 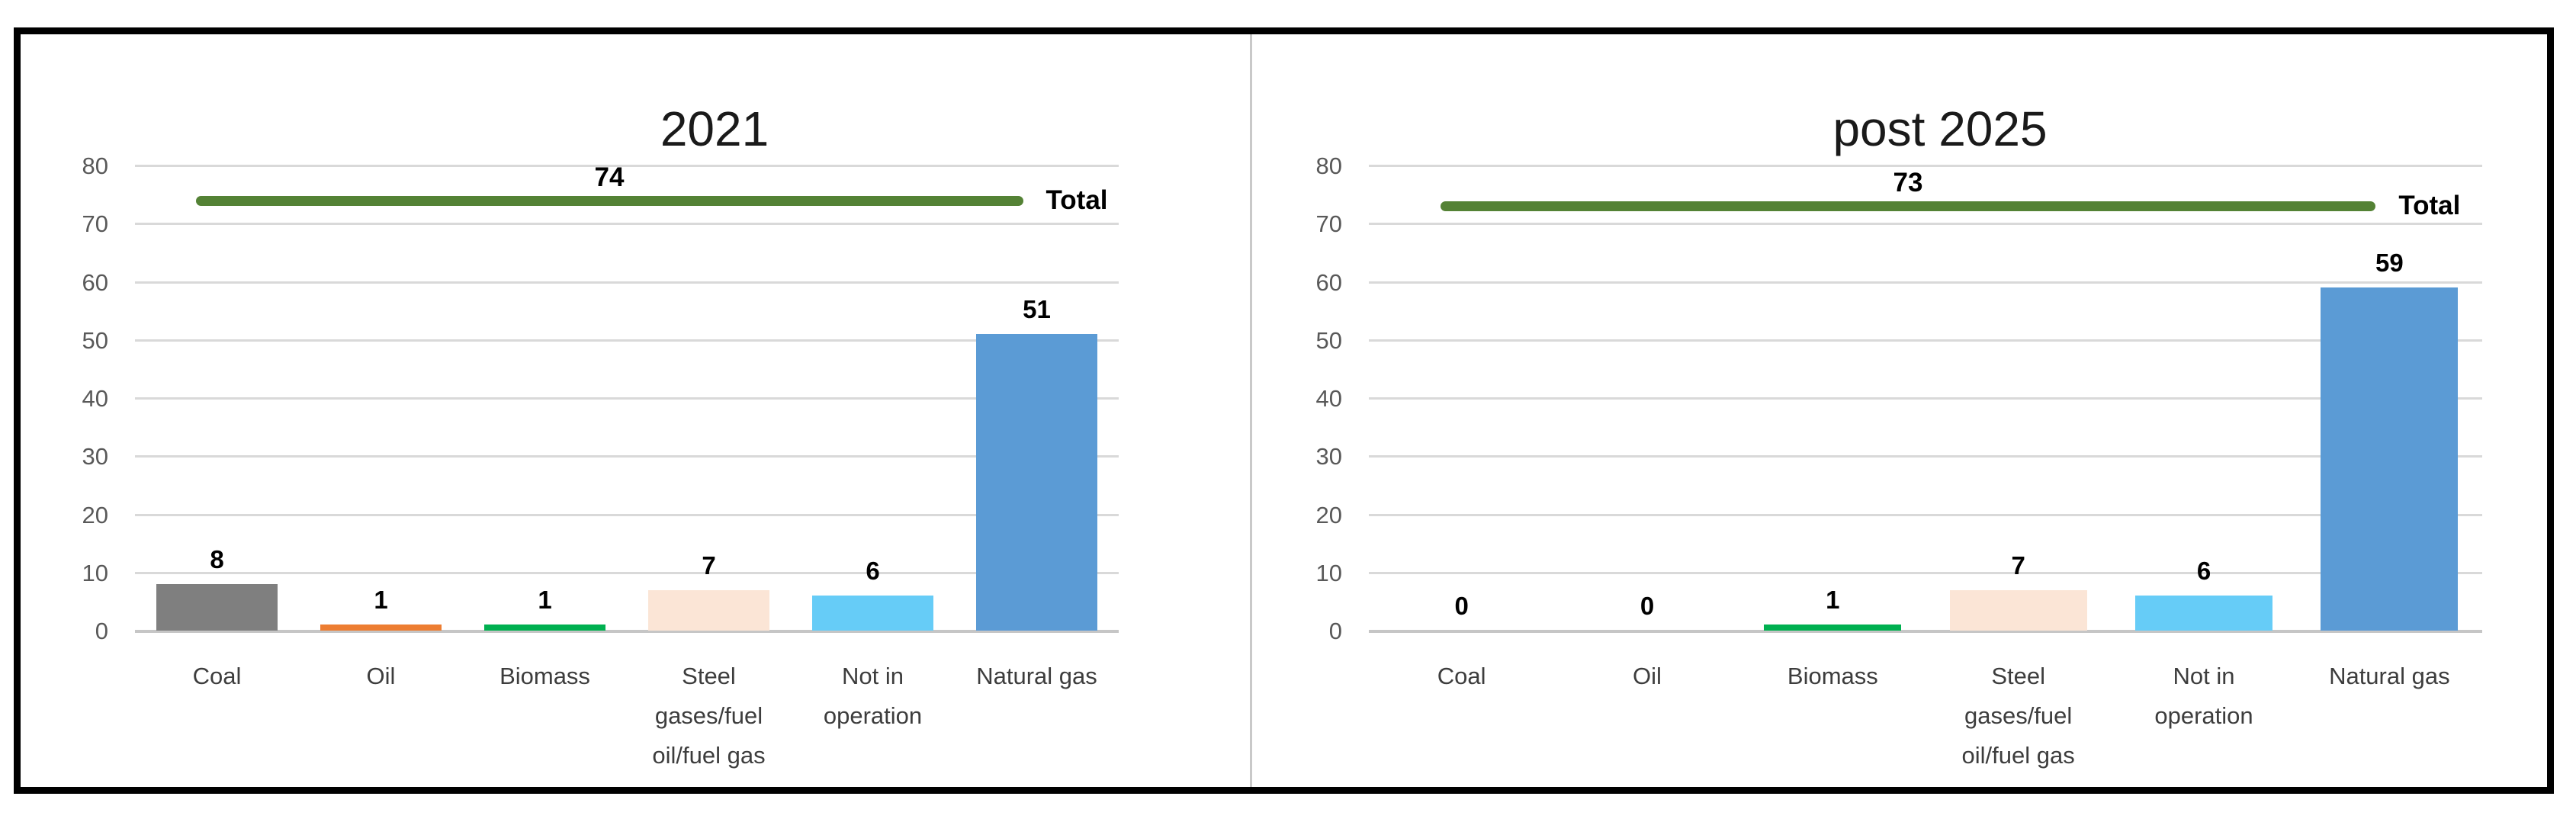 I want to click on bar-value-label: 59, so click(x=2389, y=263).